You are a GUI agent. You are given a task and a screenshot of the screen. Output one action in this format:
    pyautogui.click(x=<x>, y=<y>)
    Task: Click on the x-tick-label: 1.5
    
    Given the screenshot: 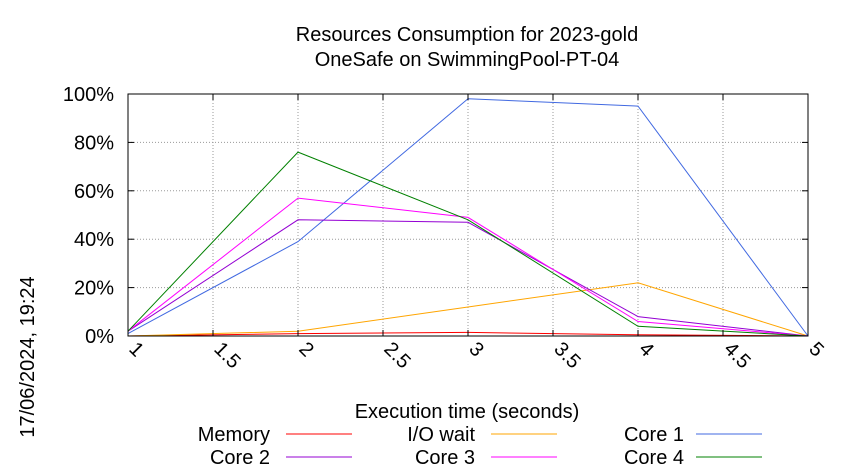 What is the action you would take?
    pyautogui.click(x=226, y=355)
    